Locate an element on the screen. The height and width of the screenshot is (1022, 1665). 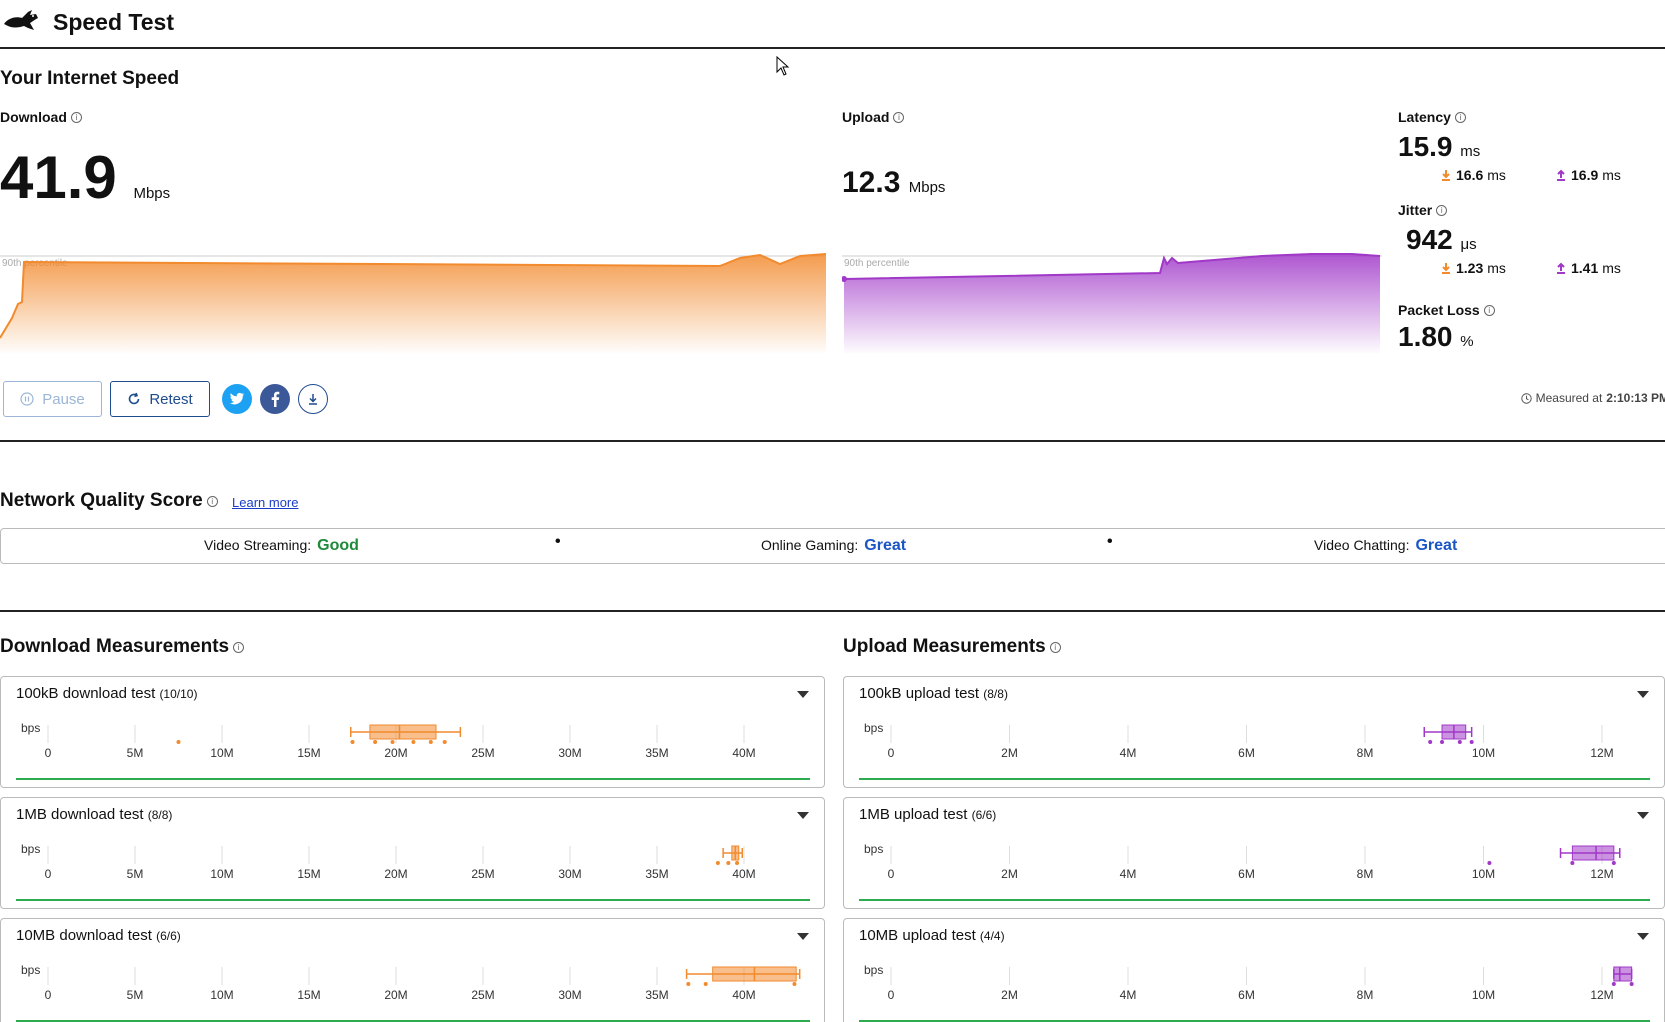
upload-area is located at coordinates (1112, 303).